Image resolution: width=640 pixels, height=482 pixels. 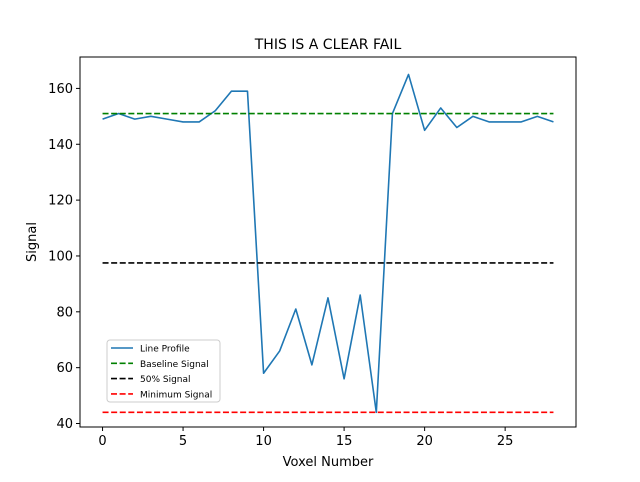 What do you see at coordinates (102, 441) in the screenshot?
I see `x-tick-label: 0` at bounding box center [102, 441].